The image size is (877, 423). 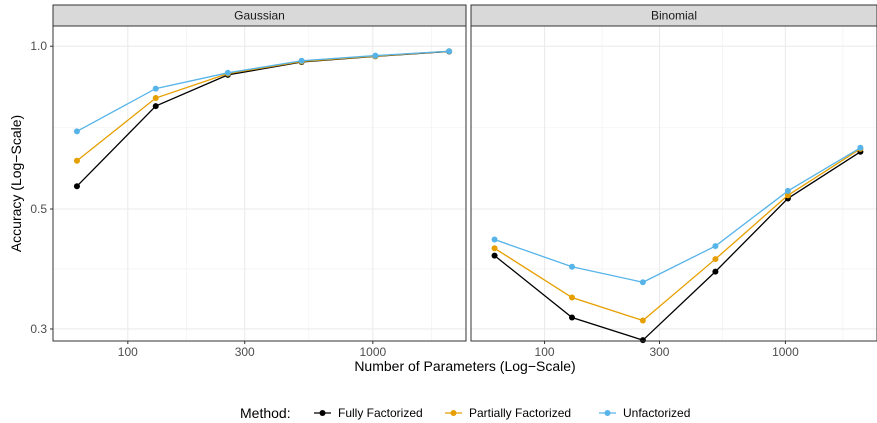 What do you see at coordinates (16, 183) in the screenshot?
I see `y-axis-title: Accuracy (Log−Scale)` at bounding box center [16, 183].